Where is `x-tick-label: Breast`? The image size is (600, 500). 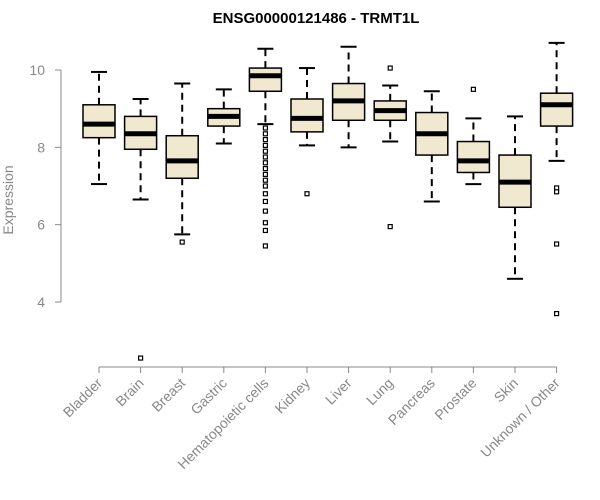
x-tick-label: Breast is located at coordinates (168, 395).